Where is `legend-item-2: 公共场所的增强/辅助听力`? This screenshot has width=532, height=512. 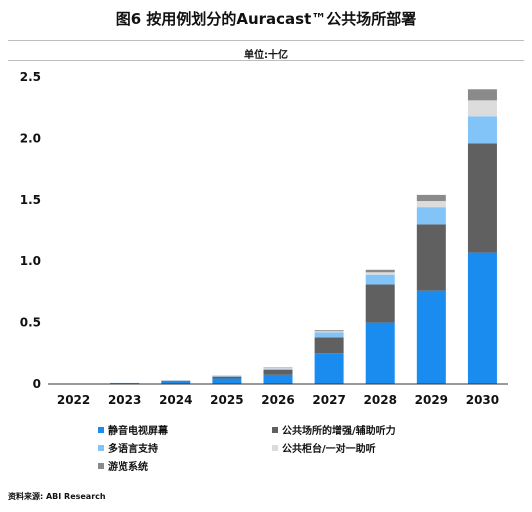 legend-item-2: 公共场所的增强/辅助听力 is located at coordinates (334, 429).